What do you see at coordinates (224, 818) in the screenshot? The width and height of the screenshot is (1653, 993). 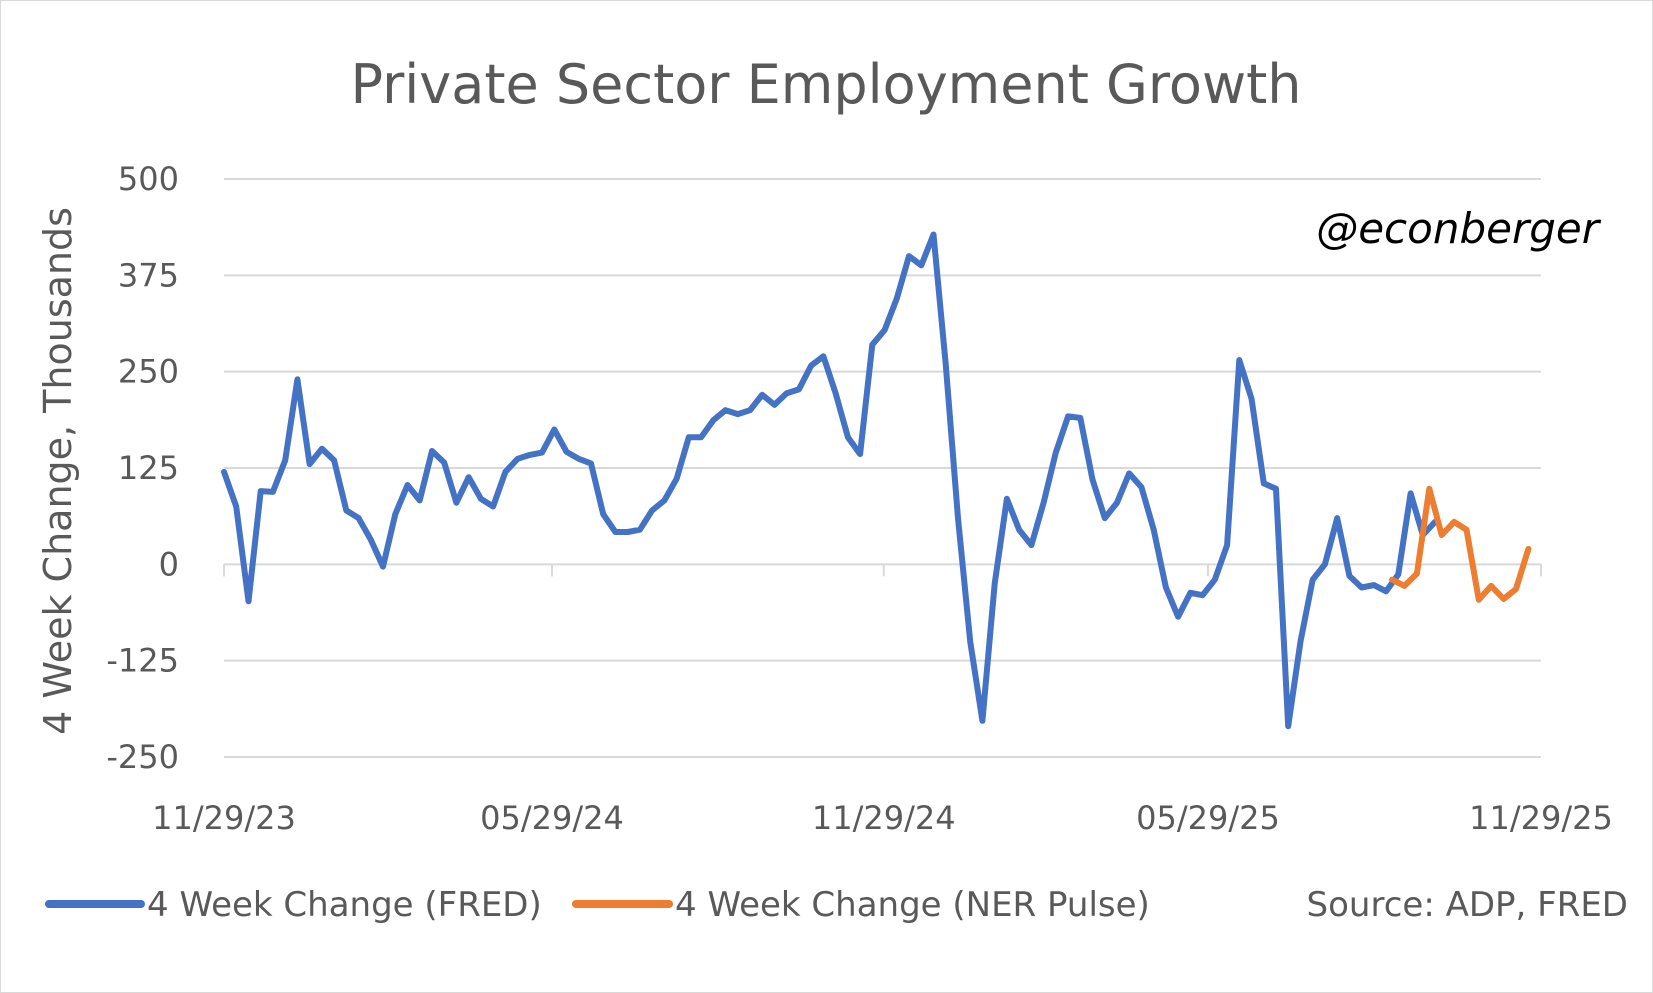 I see `x-tick-label: 11/29/23` at bounding box center [224, 818].